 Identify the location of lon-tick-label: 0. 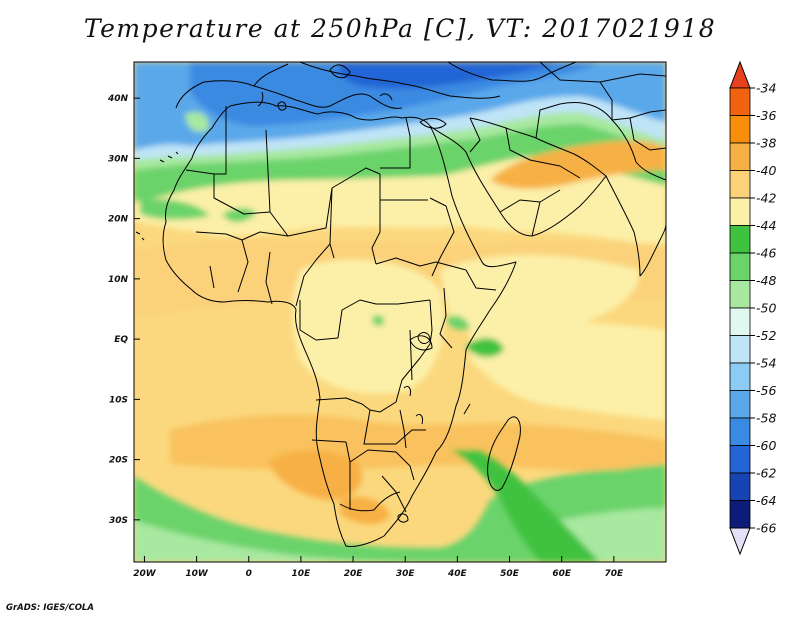
(249, 574).